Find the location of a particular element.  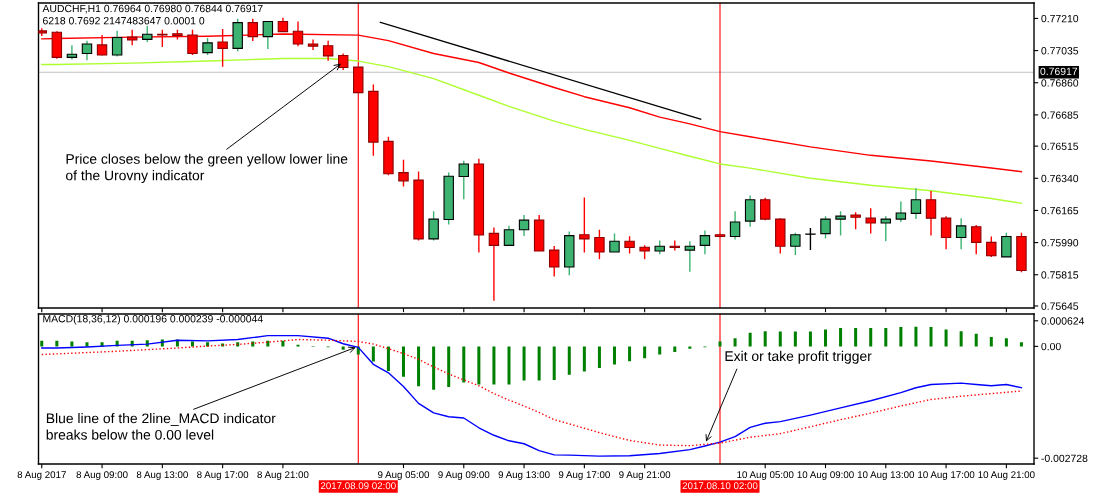

y-tick-label: 0.00 is located at coordinates (1051, 346).